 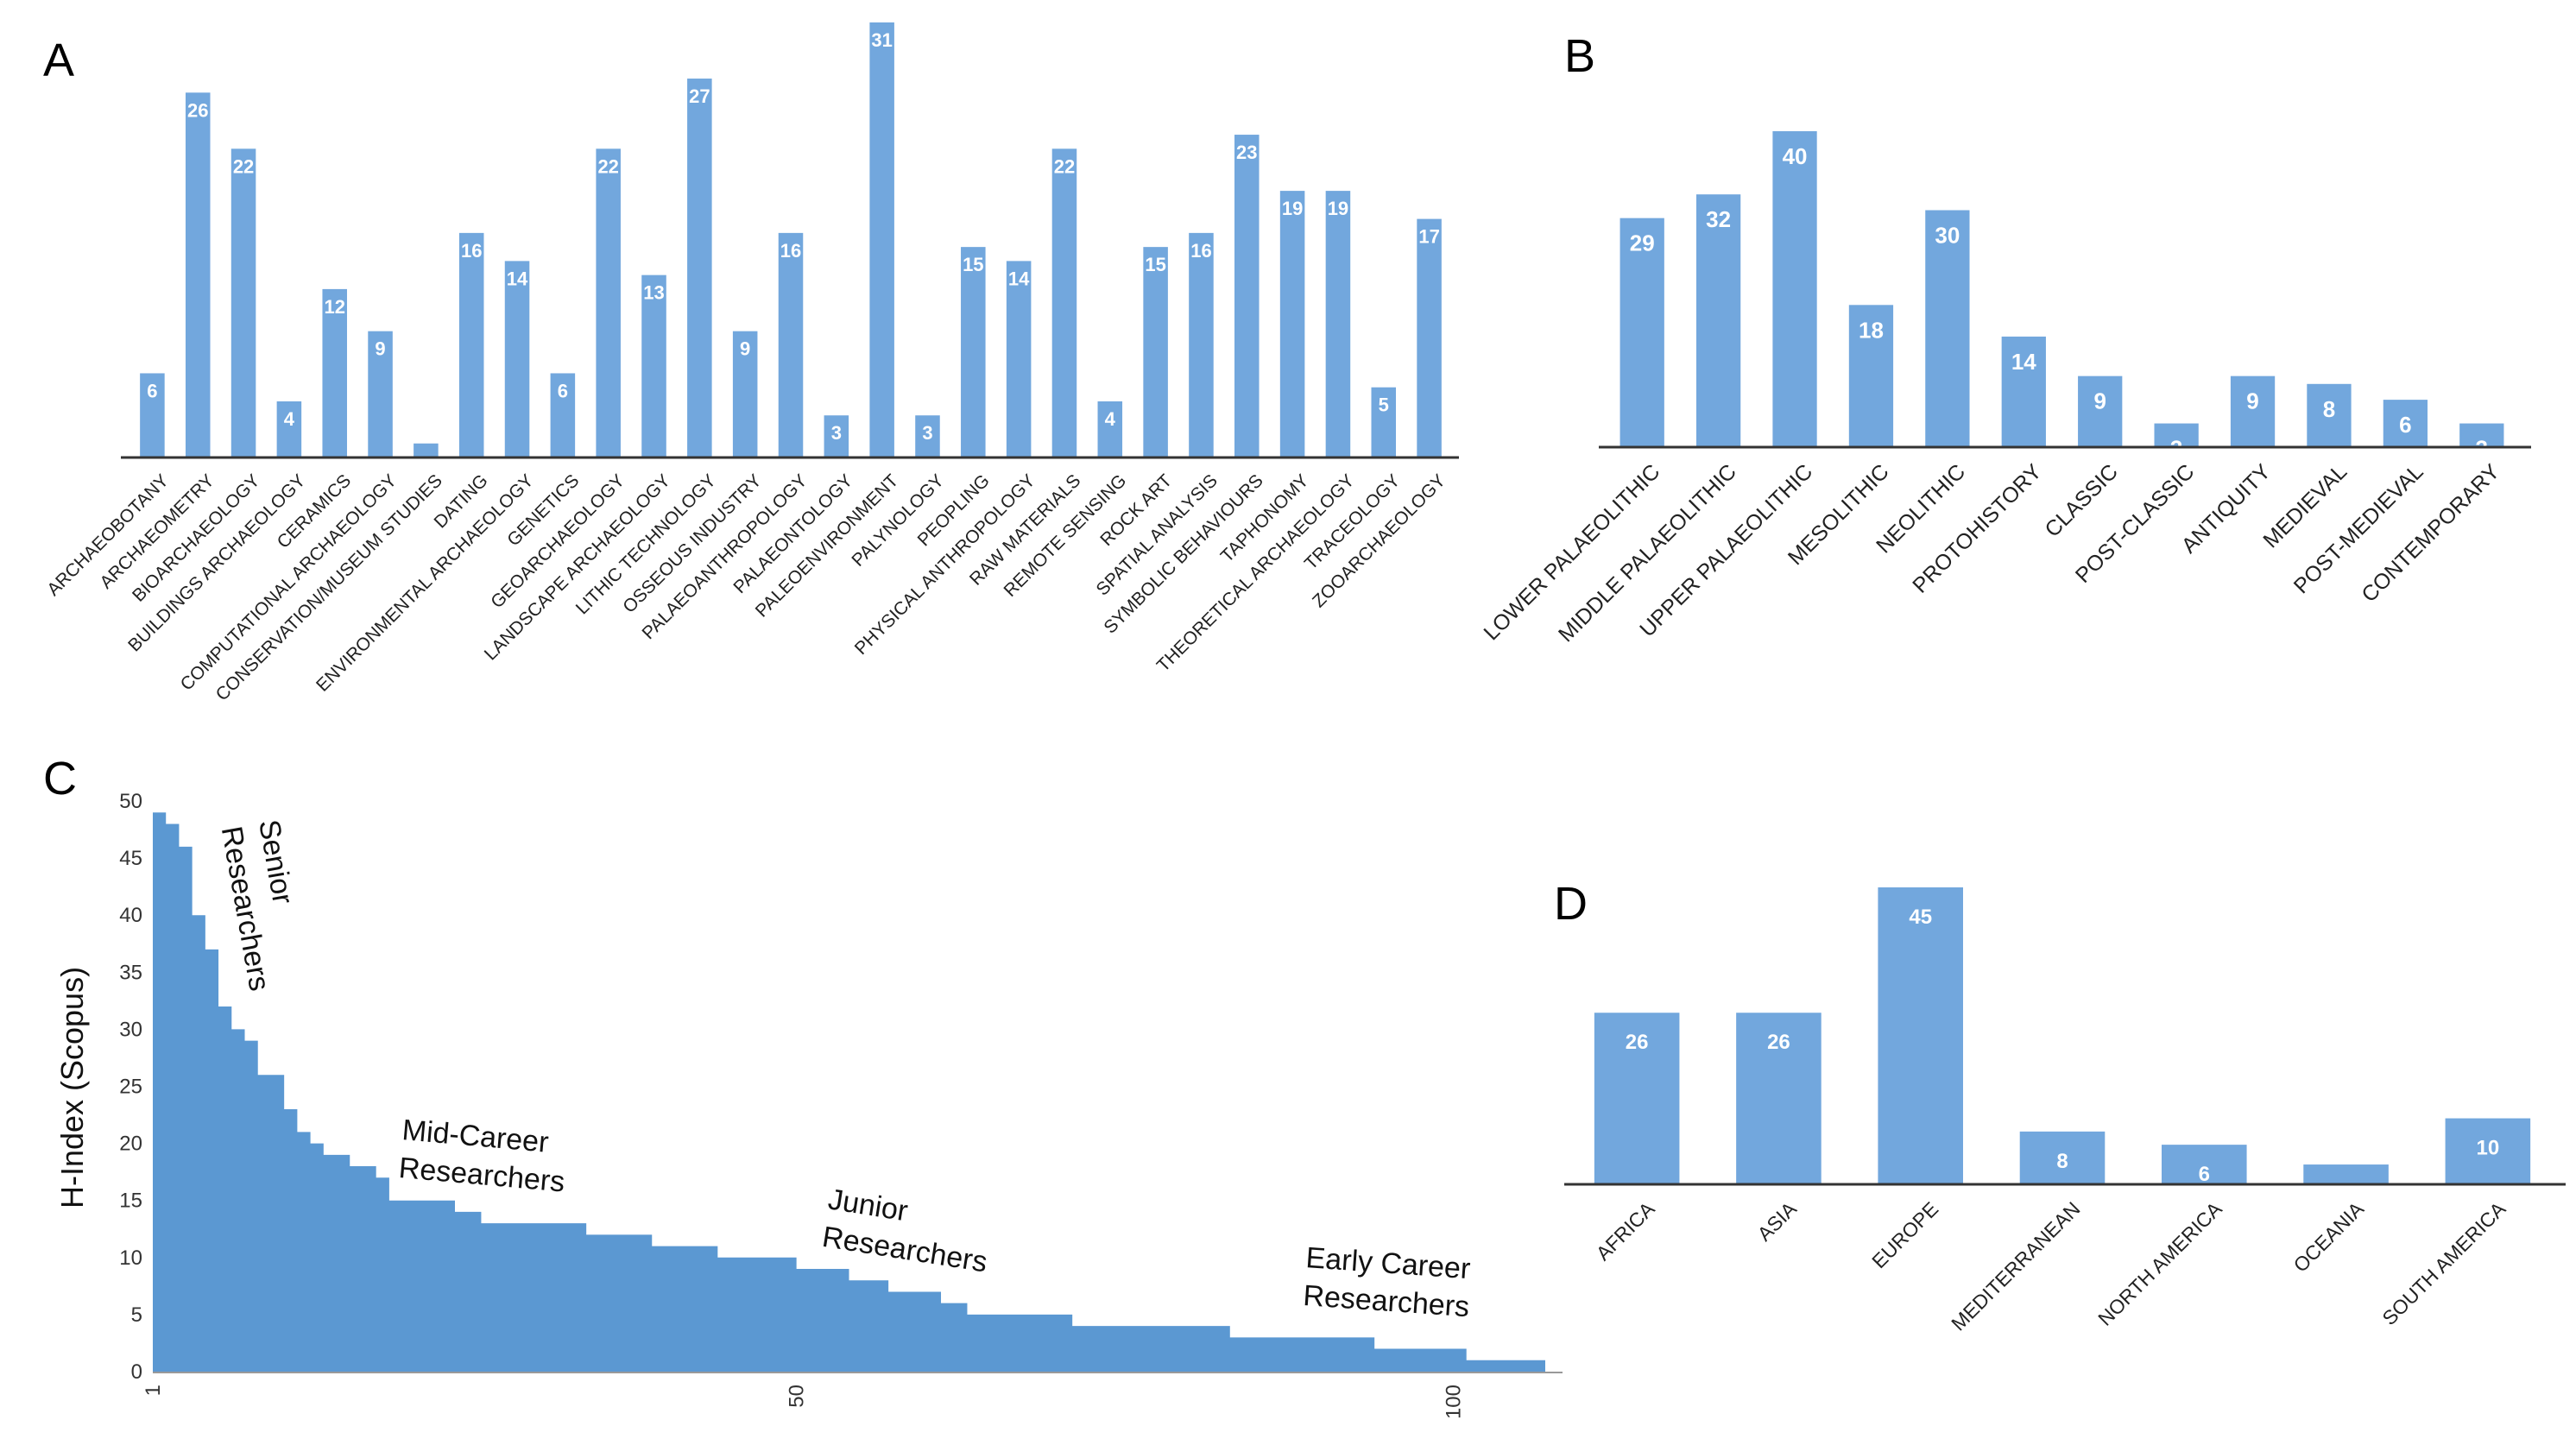 What do you see at coordinates (58, 60) in the screenshot?
I see `panel-letter-a: A` at bounding box center [58, 60].